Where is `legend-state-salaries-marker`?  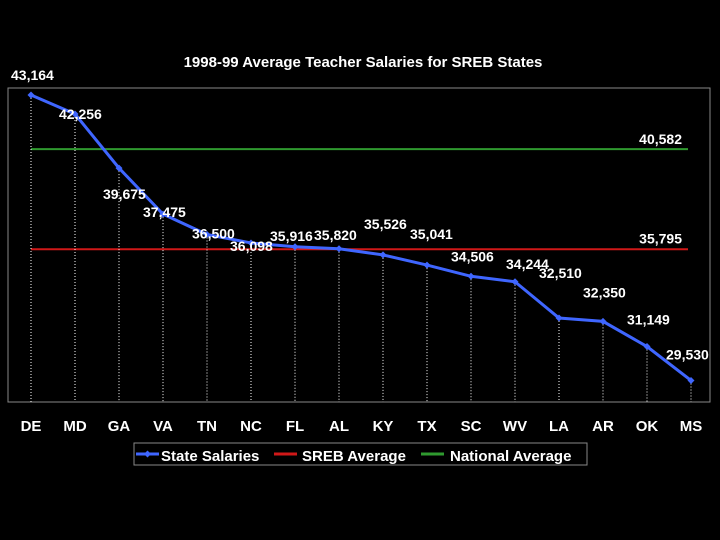
legend-state-salaries-marker is located at coordinates (147, 454).